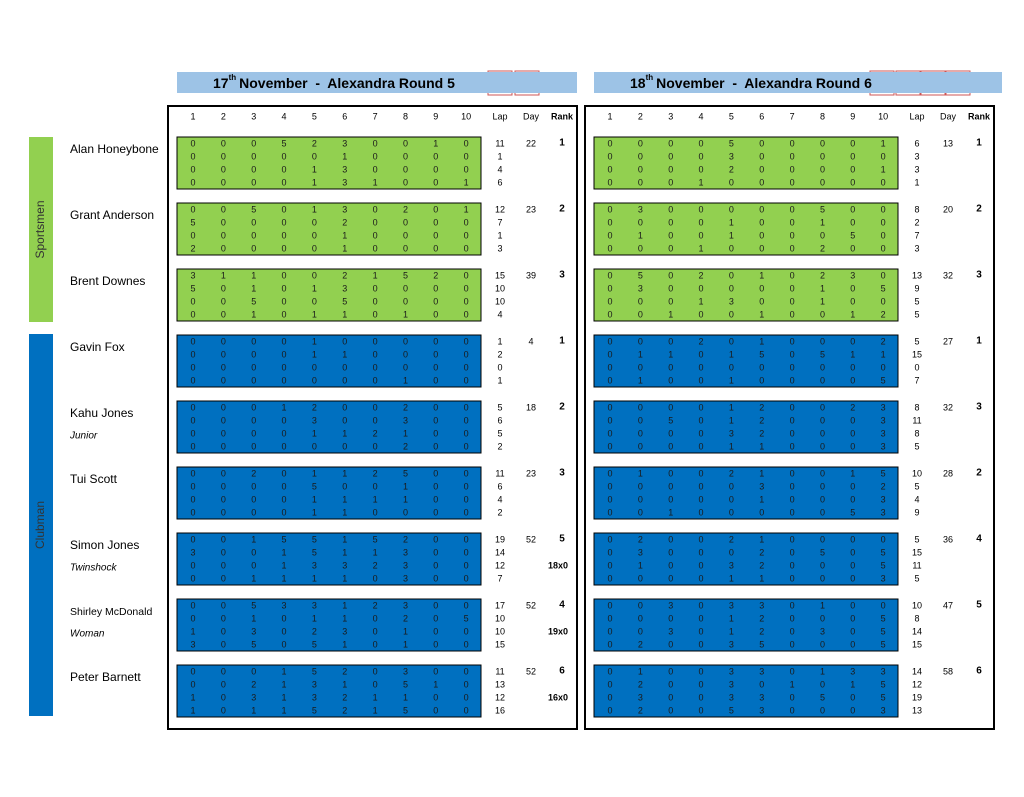 The width and height of the screenshot is (1024, 797). Describe the element at coordinates (500, 209) in the screenshot. I see `lap-total: 12` at that location.